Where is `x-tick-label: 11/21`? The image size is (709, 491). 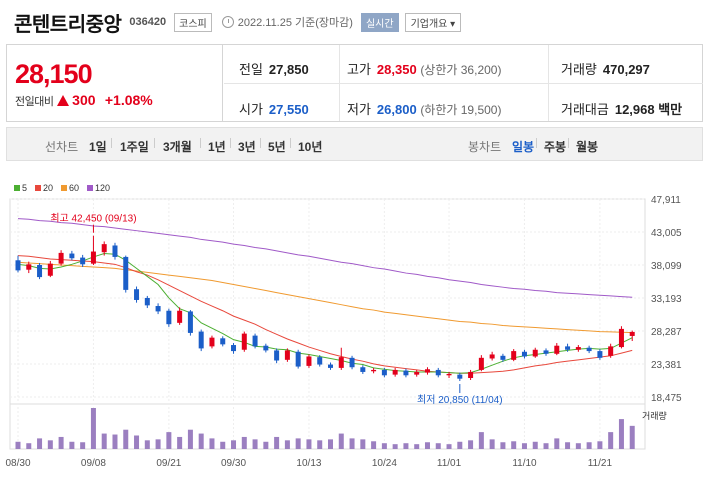 x-tick-label: 11/21 is located at coordinates (600, 463).